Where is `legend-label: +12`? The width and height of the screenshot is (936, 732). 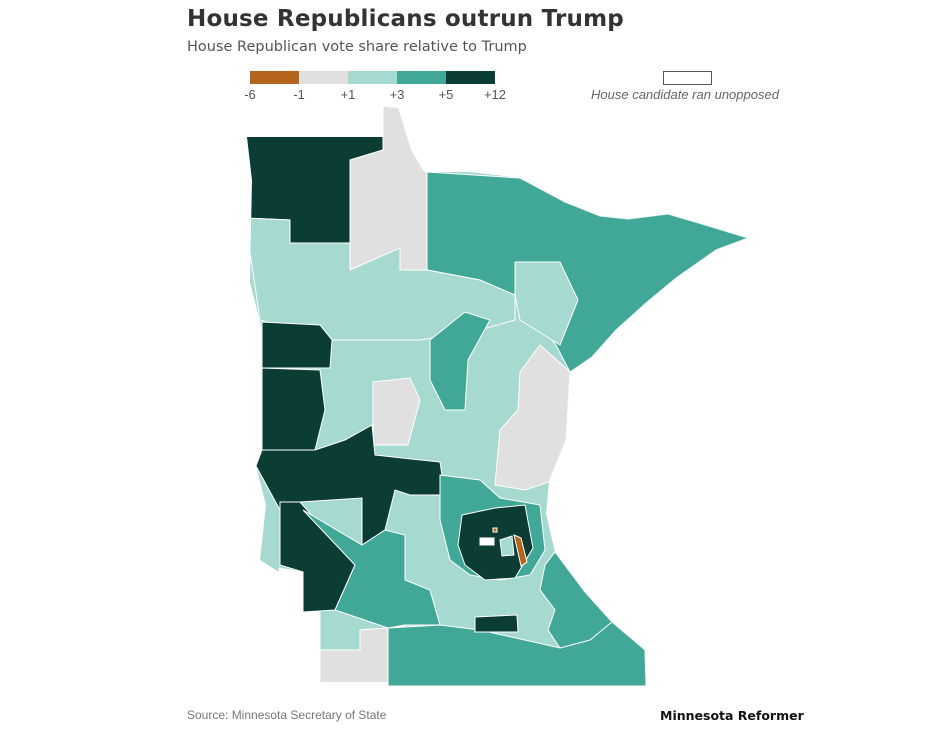 legend-label: +12 is located at coordinates (495, 94).